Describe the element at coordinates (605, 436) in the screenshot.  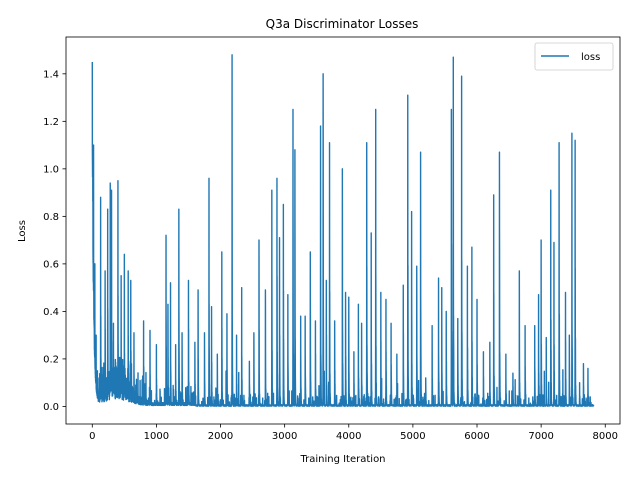
I see `x-tick-label: 8000` at that location.